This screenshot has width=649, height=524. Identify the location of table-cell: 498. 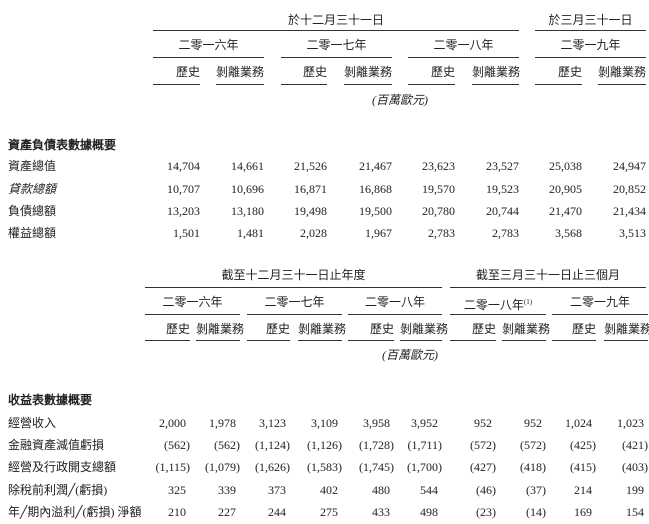
(429, 512).